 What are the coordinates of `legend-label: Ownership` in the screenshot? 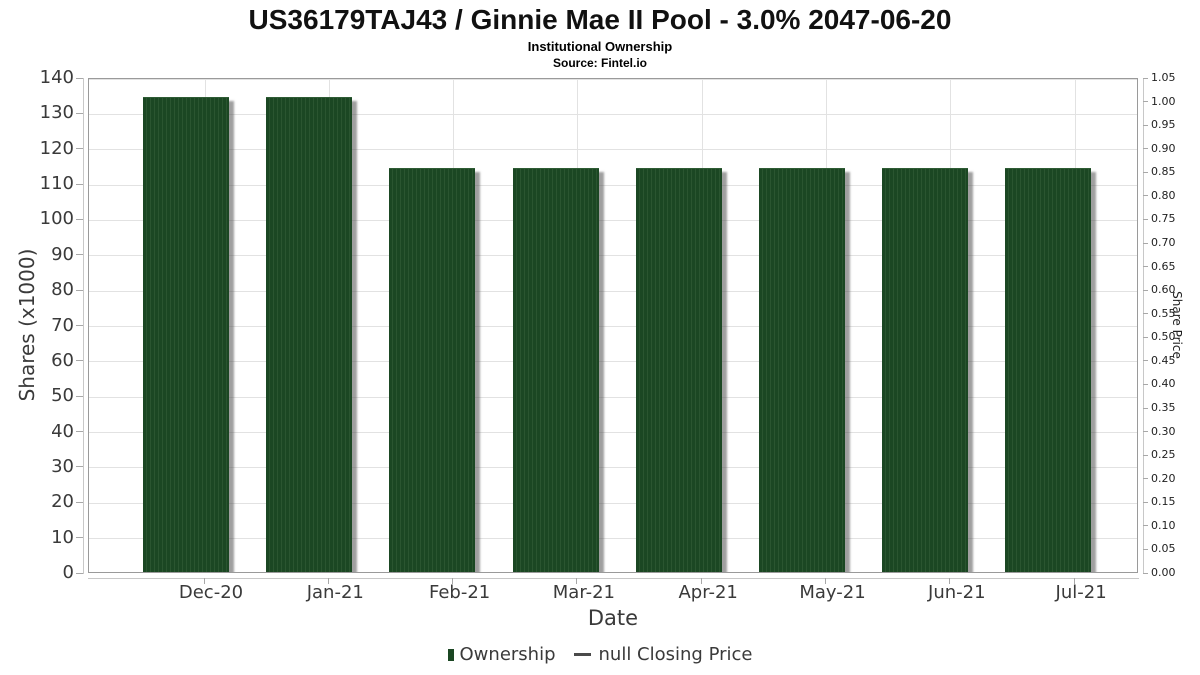 It's located at (507, 654).